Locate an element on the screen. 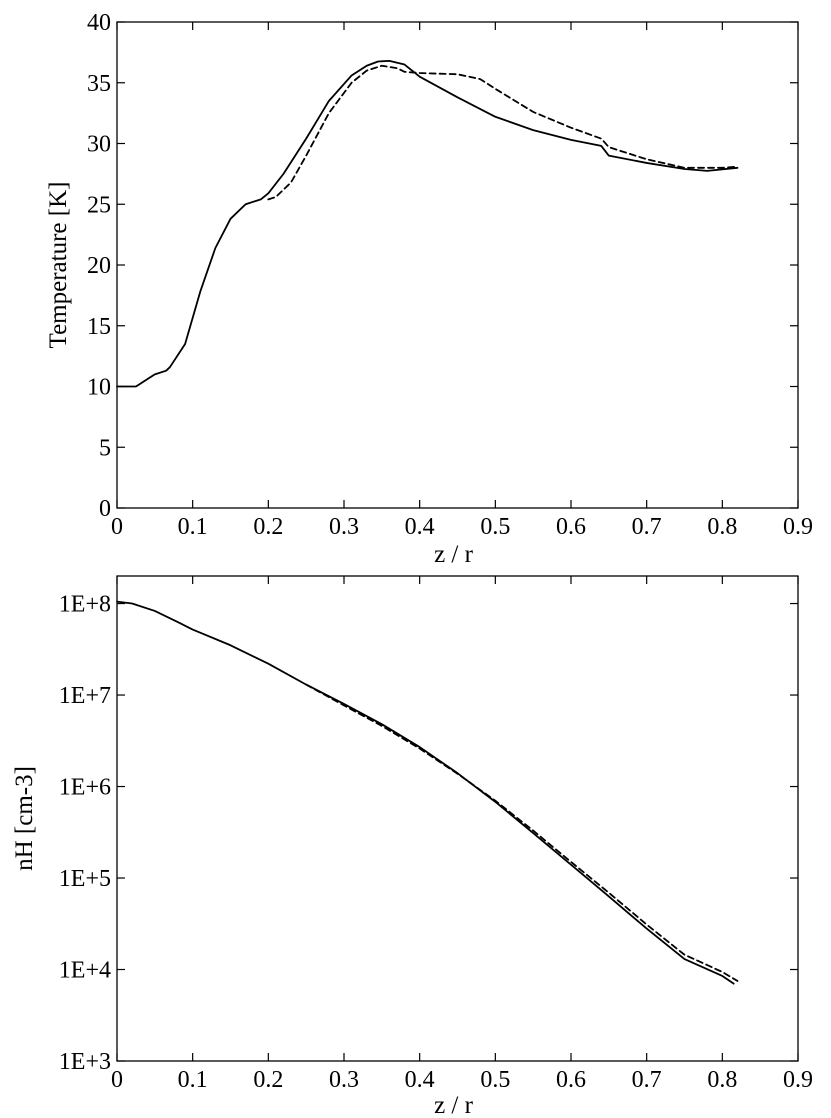 The height and width of the screenshot is (1118, 831). chart-0-x-axis-label: z / r is located at coordinates (454, 554).